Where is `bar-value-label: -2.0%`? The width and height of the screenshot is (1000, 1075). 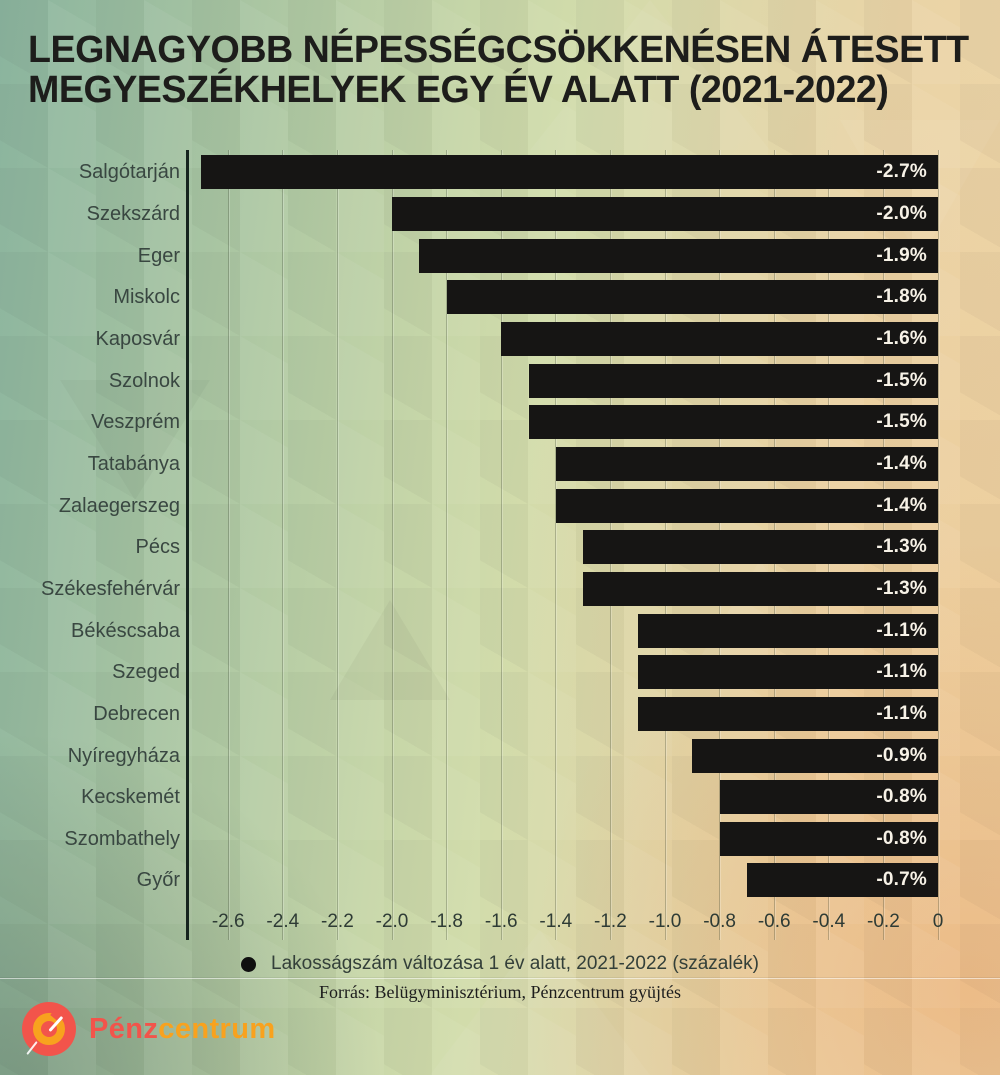 bar-value-label: -2.0% is located at coordinates (901, 214).